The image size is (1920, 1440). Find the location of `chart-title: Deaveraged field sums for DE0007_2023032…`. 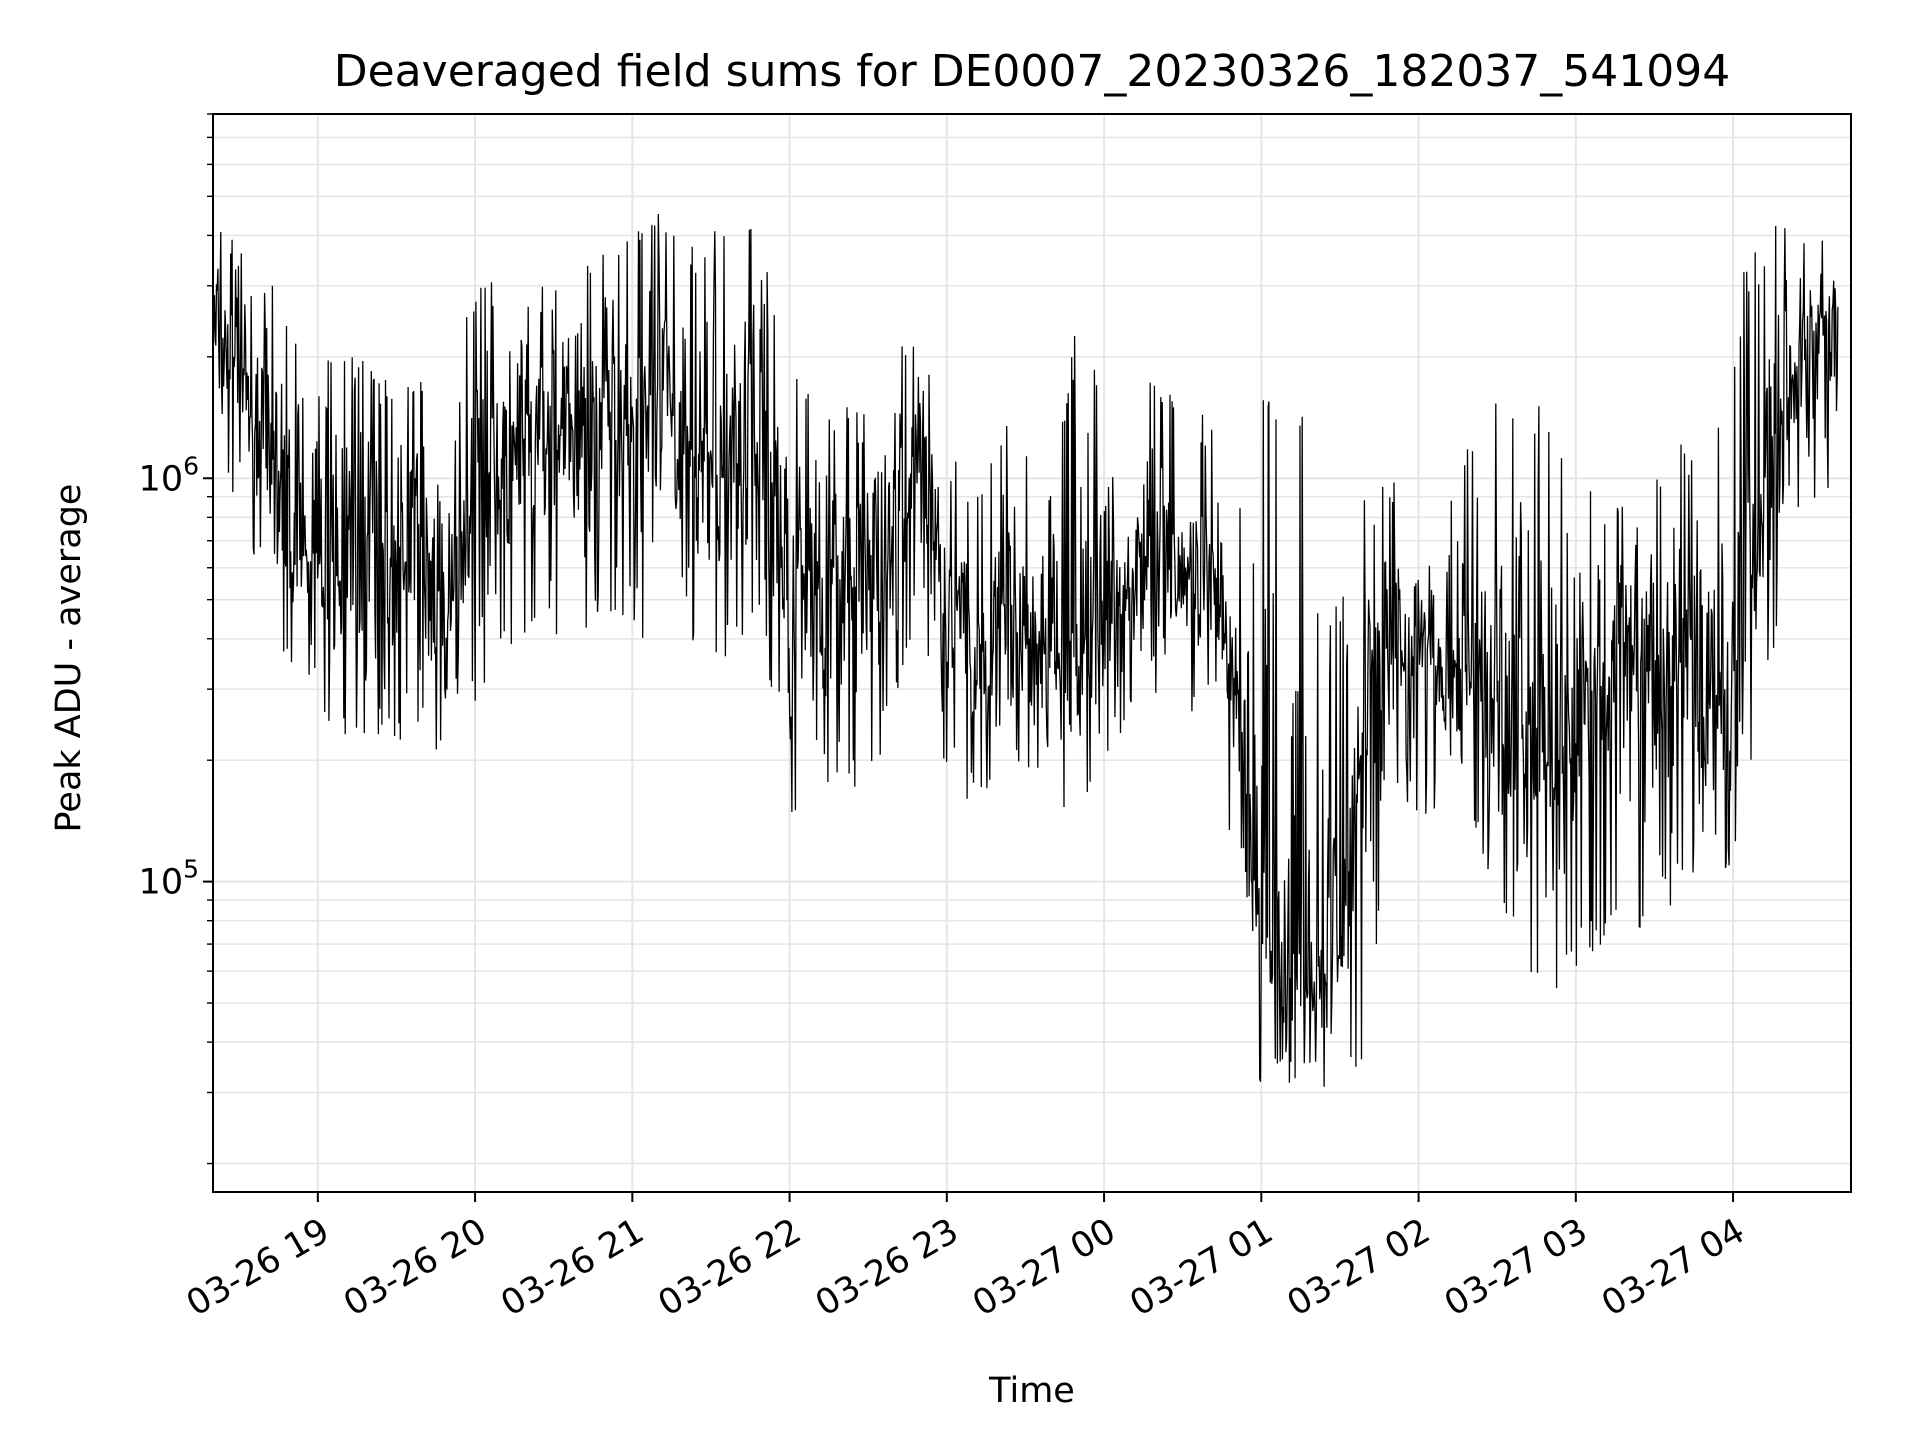

chart-title: Deaveraged field sums for DE0007_2023032… is located at coordinates (1032, 71).